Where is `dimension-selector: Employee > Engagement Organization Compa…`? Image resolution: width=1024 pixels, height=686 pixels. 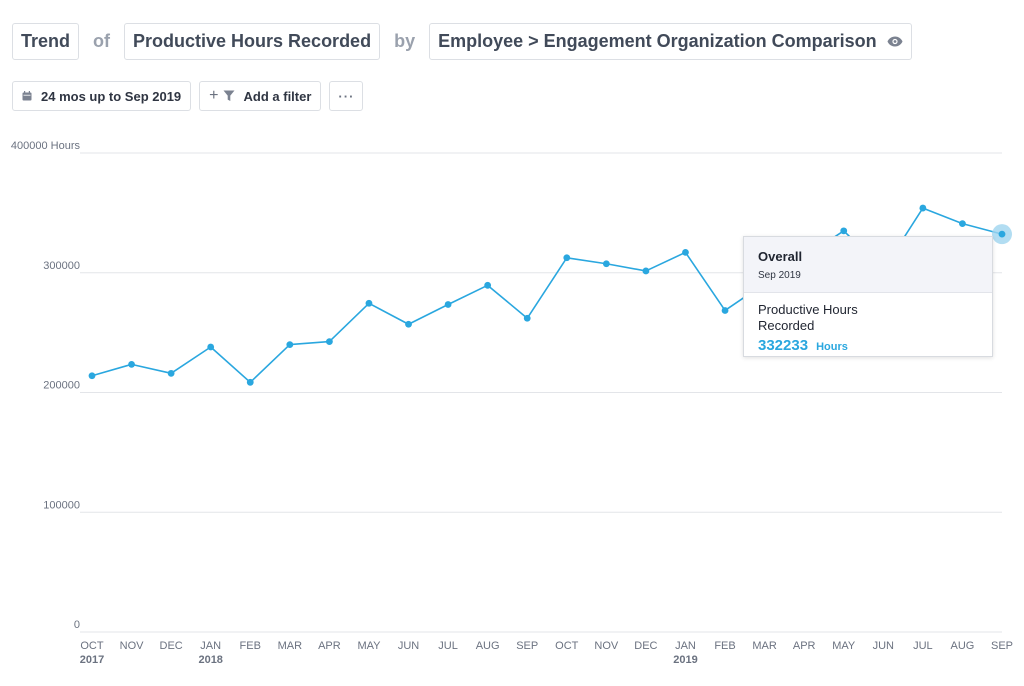 dimension-selector: Employee > Engagement Organization Compa… is located at coordinates (670, 41).